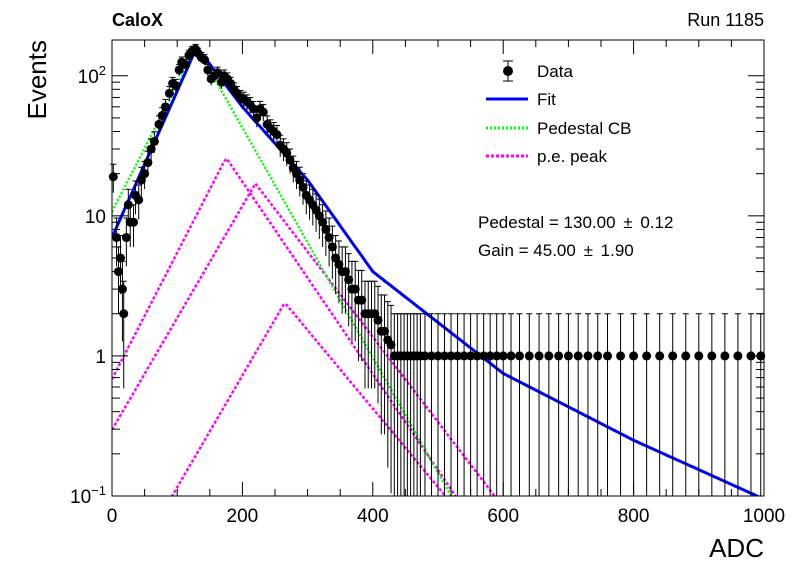 This screenshot has width=796, height=572. I want to click on y-axis-title: Events, so click(37, 80).